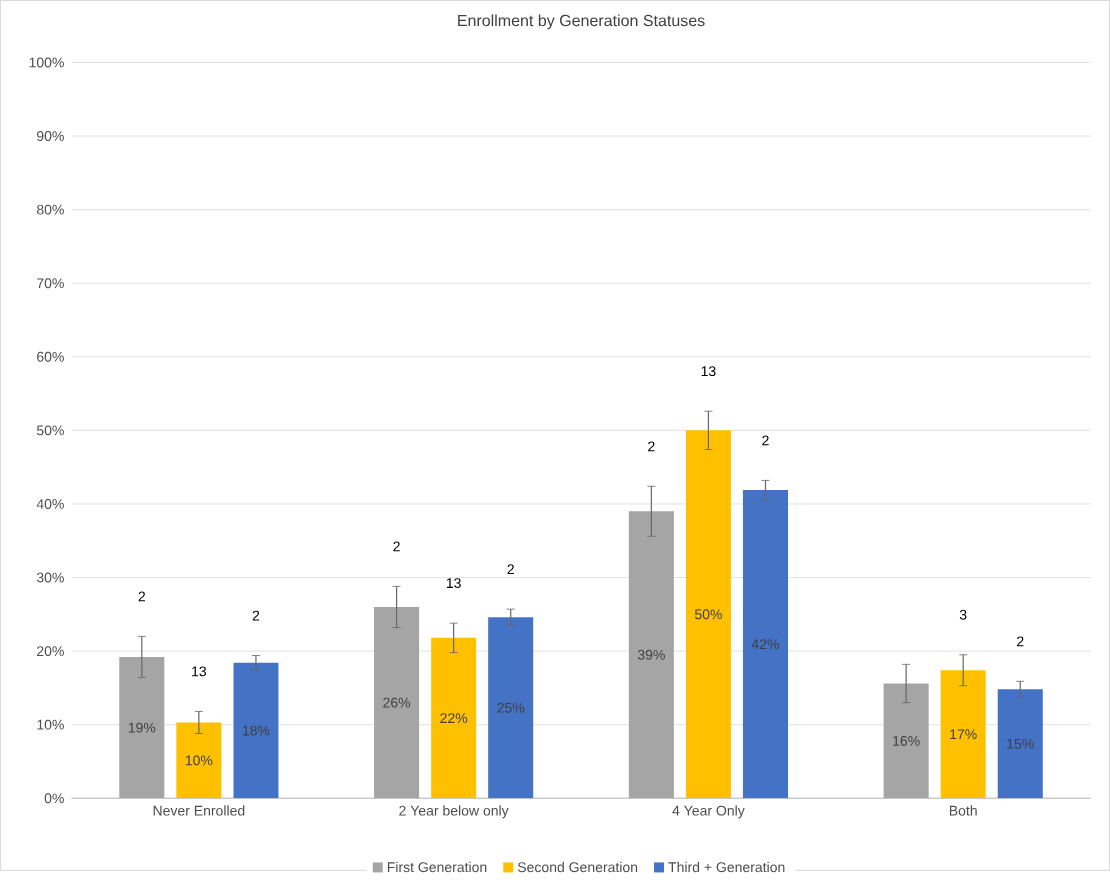  What do you see at coordinates (454, 812) in the screenshot?
I see `x-tick-label: 2 Year below only` at bounding box center [454, 812].